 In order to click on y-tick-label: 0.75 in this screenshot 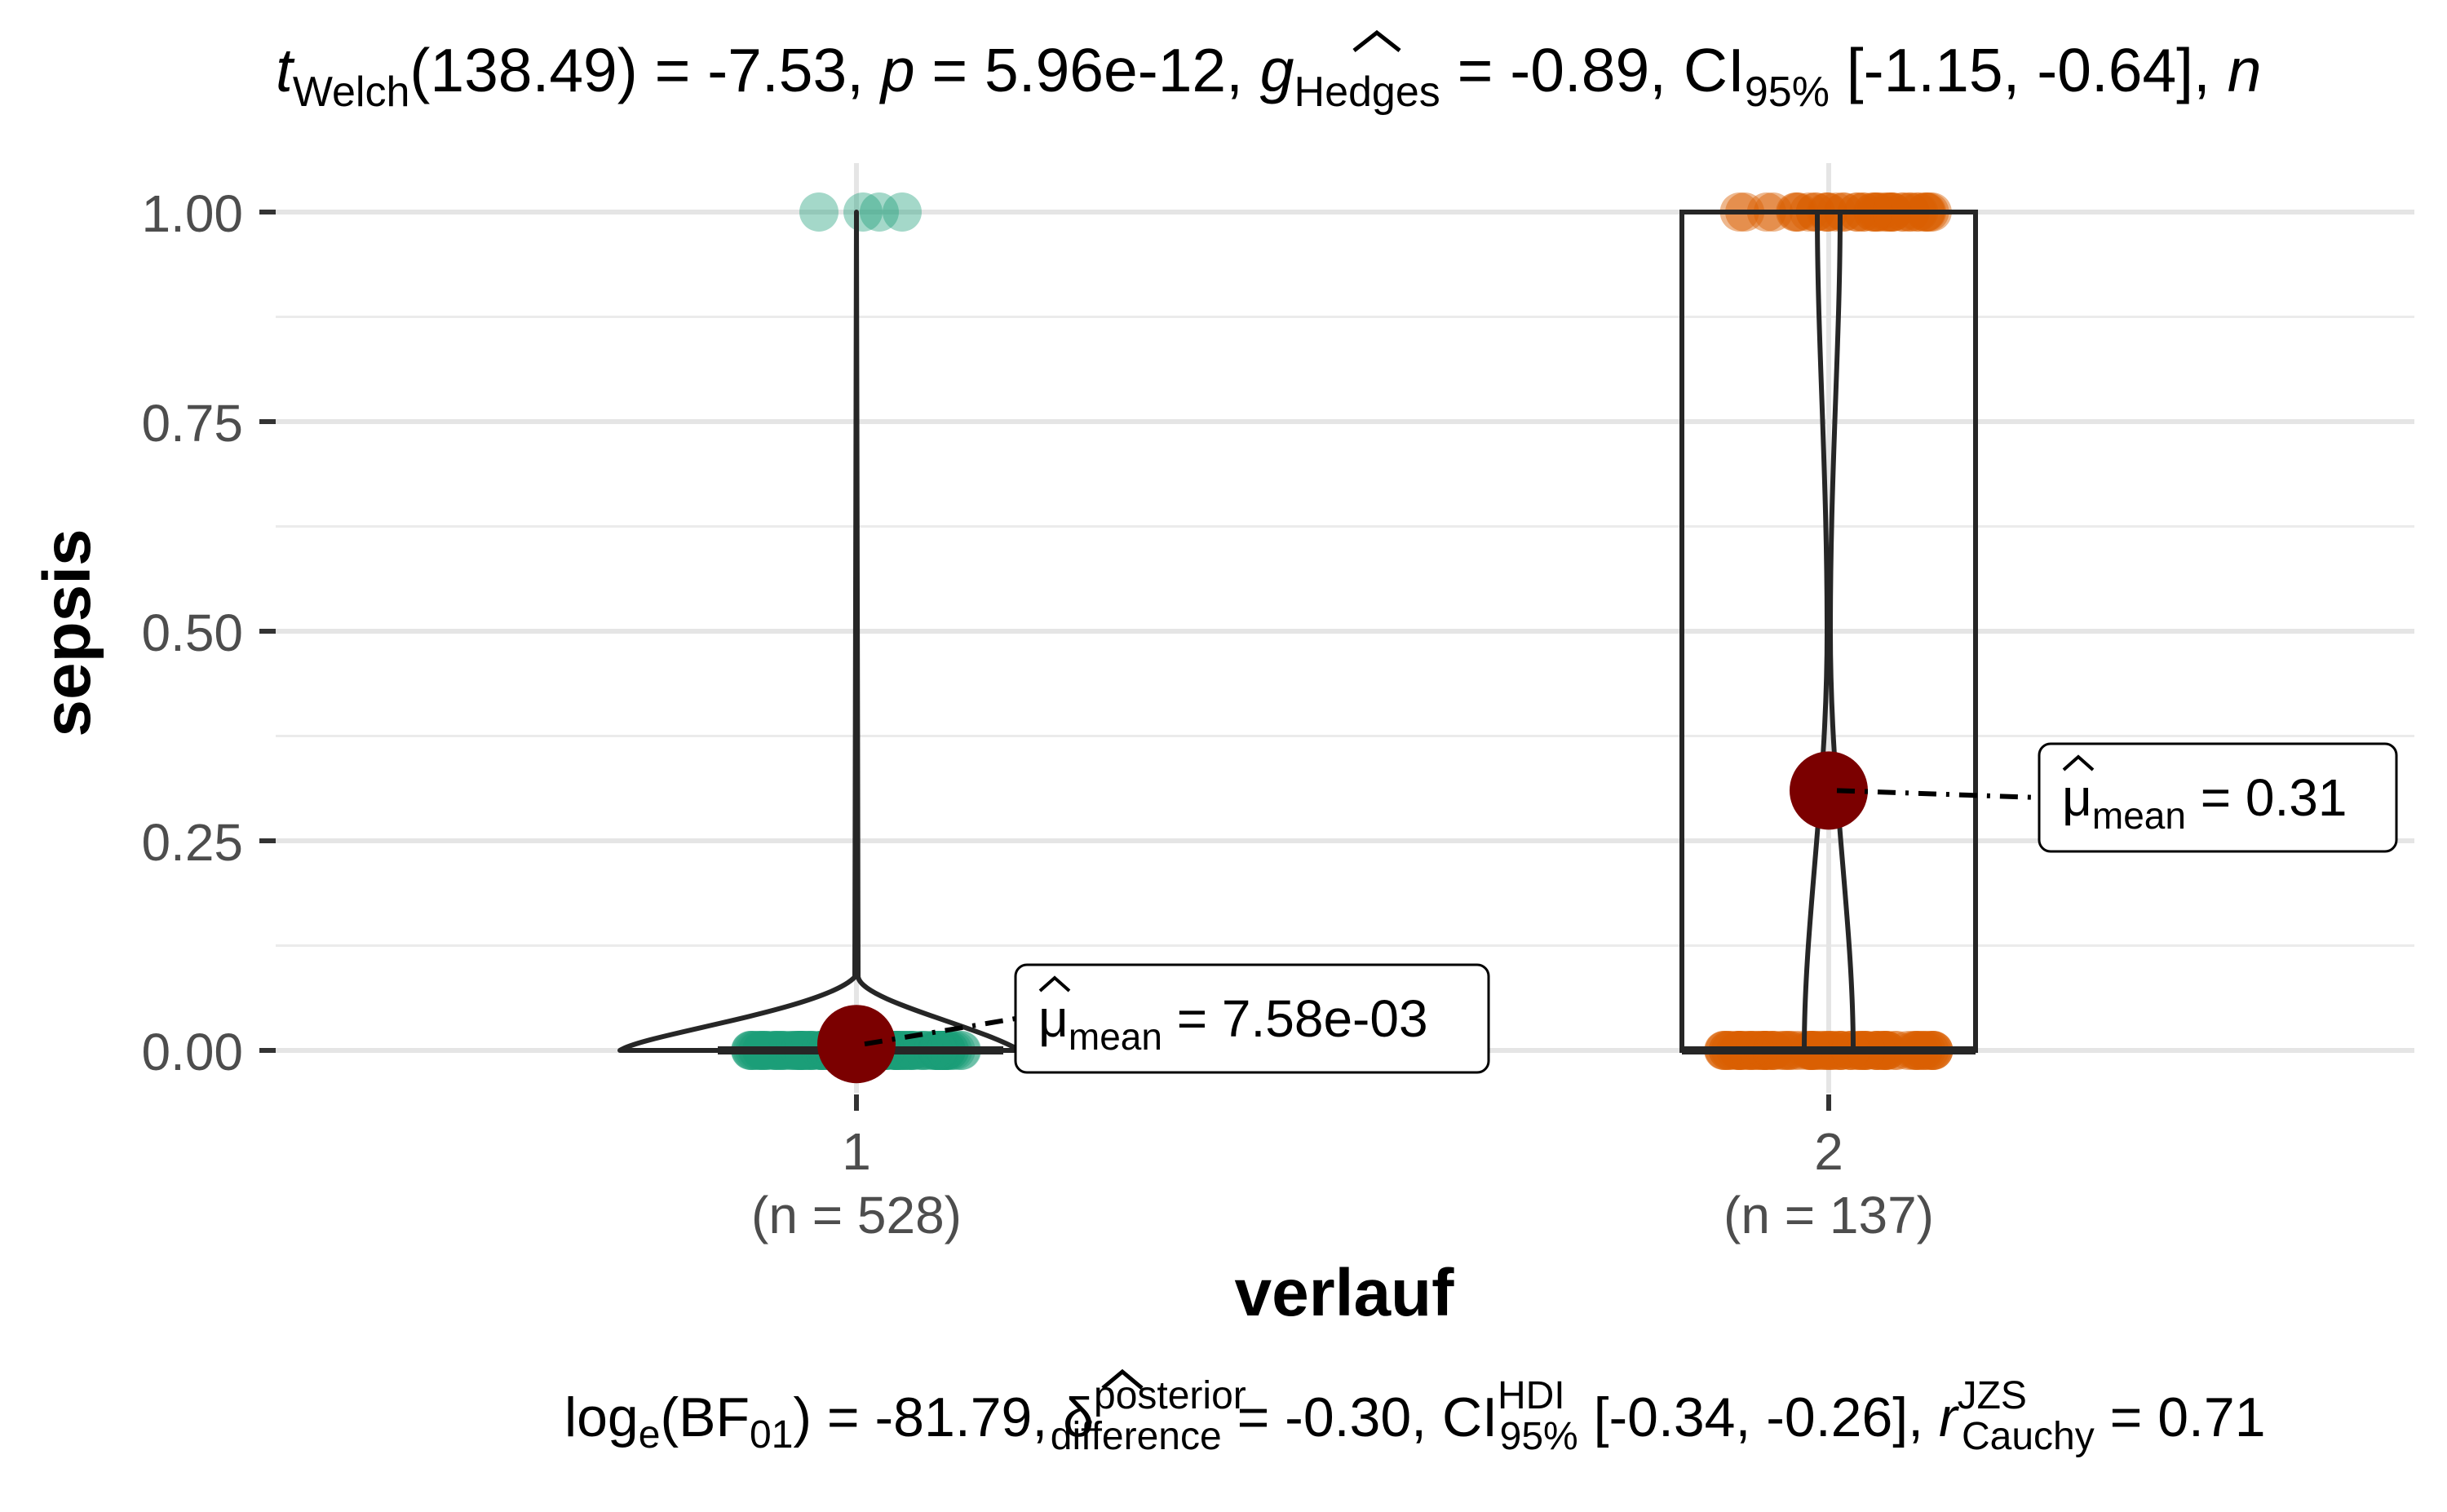, I will do `click(192, 424)`.